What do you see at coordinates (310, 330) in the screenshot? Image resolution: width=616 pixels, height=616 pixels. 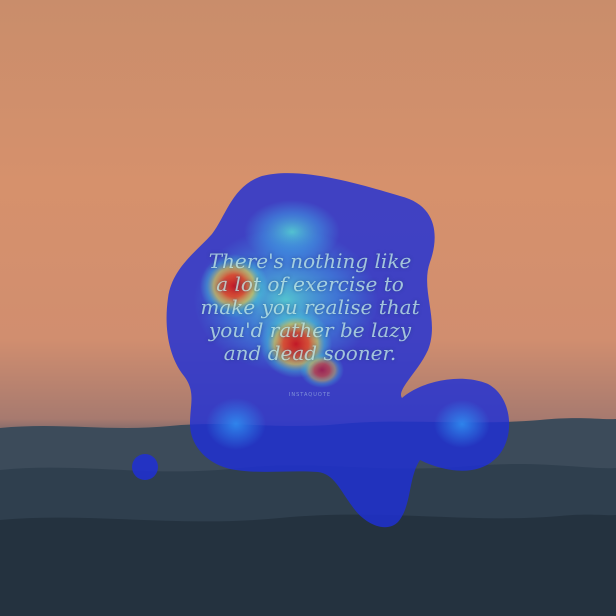 I see `quote-line: you'd rather be lazy` at bounding box center [310, 330].